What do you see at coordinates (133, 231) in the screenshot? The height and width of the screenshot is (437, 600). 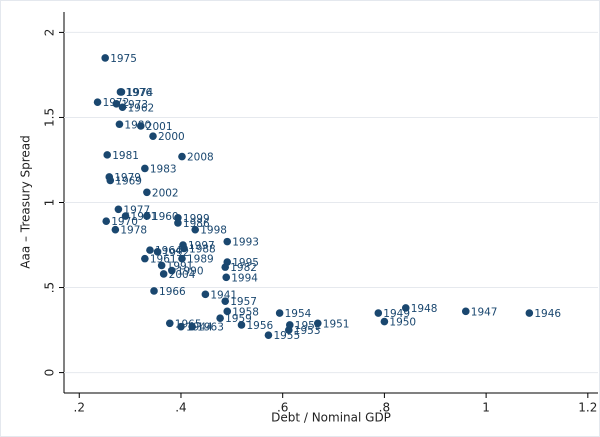 I see `point-label: 1978` at bounding box center [133, 231].